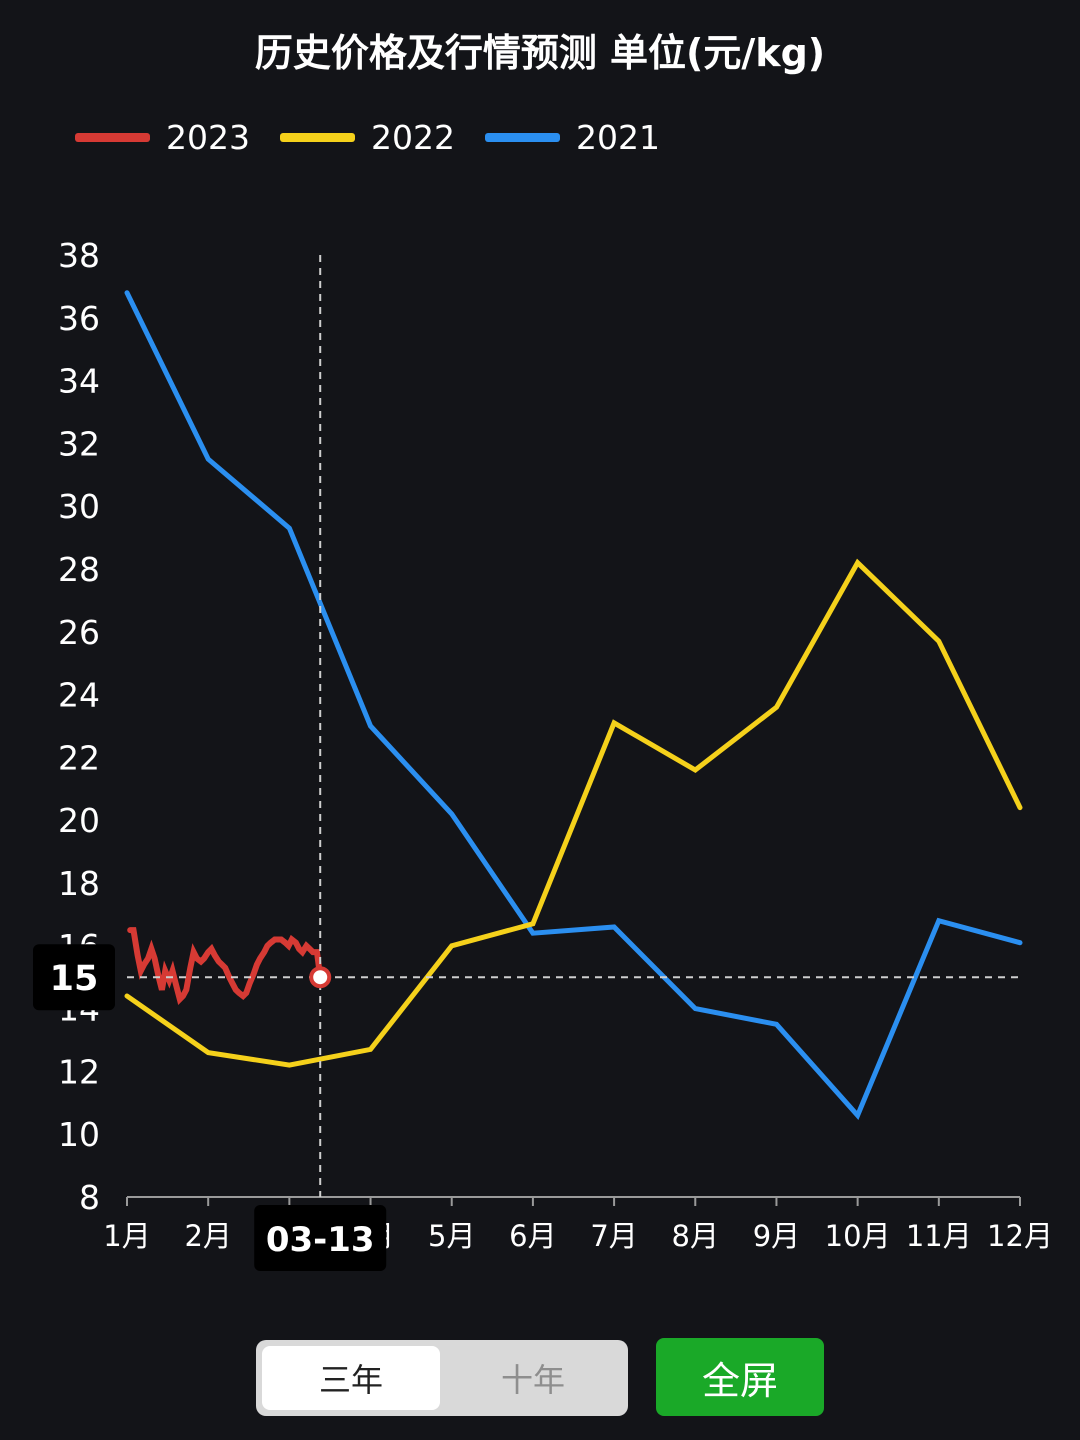 The height and width of the screenshot is (1440, 1080). What do you see at coordinates (367, 137) in the screenshot?
I see `legend-item-2022: 2022` at bounding box center [367, 137].